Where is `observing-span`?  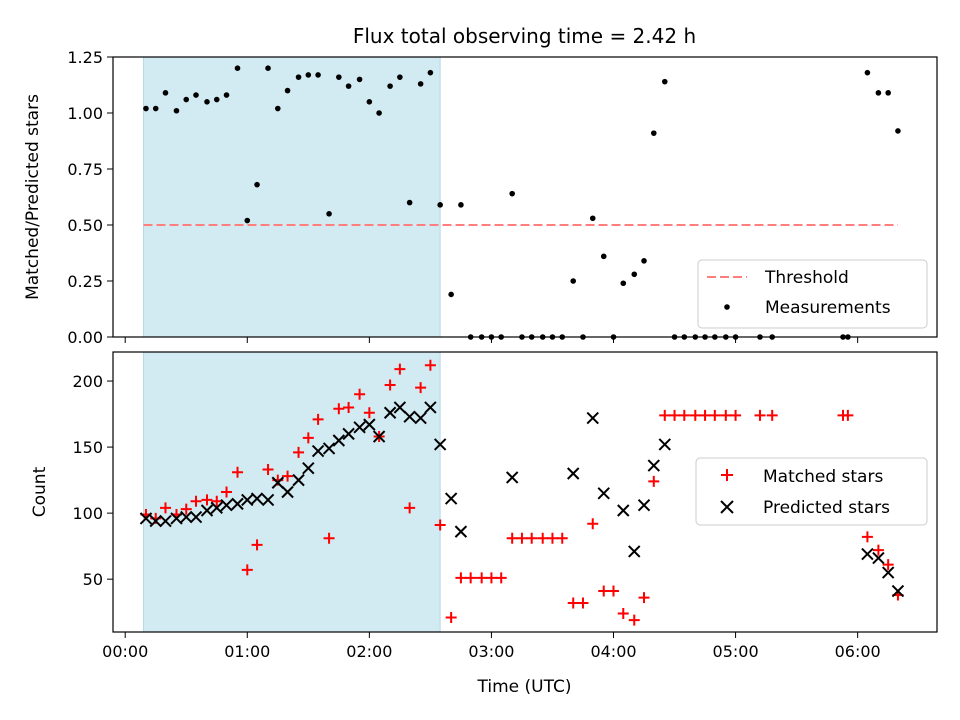
observing-span is located at coordinates (292, 197).